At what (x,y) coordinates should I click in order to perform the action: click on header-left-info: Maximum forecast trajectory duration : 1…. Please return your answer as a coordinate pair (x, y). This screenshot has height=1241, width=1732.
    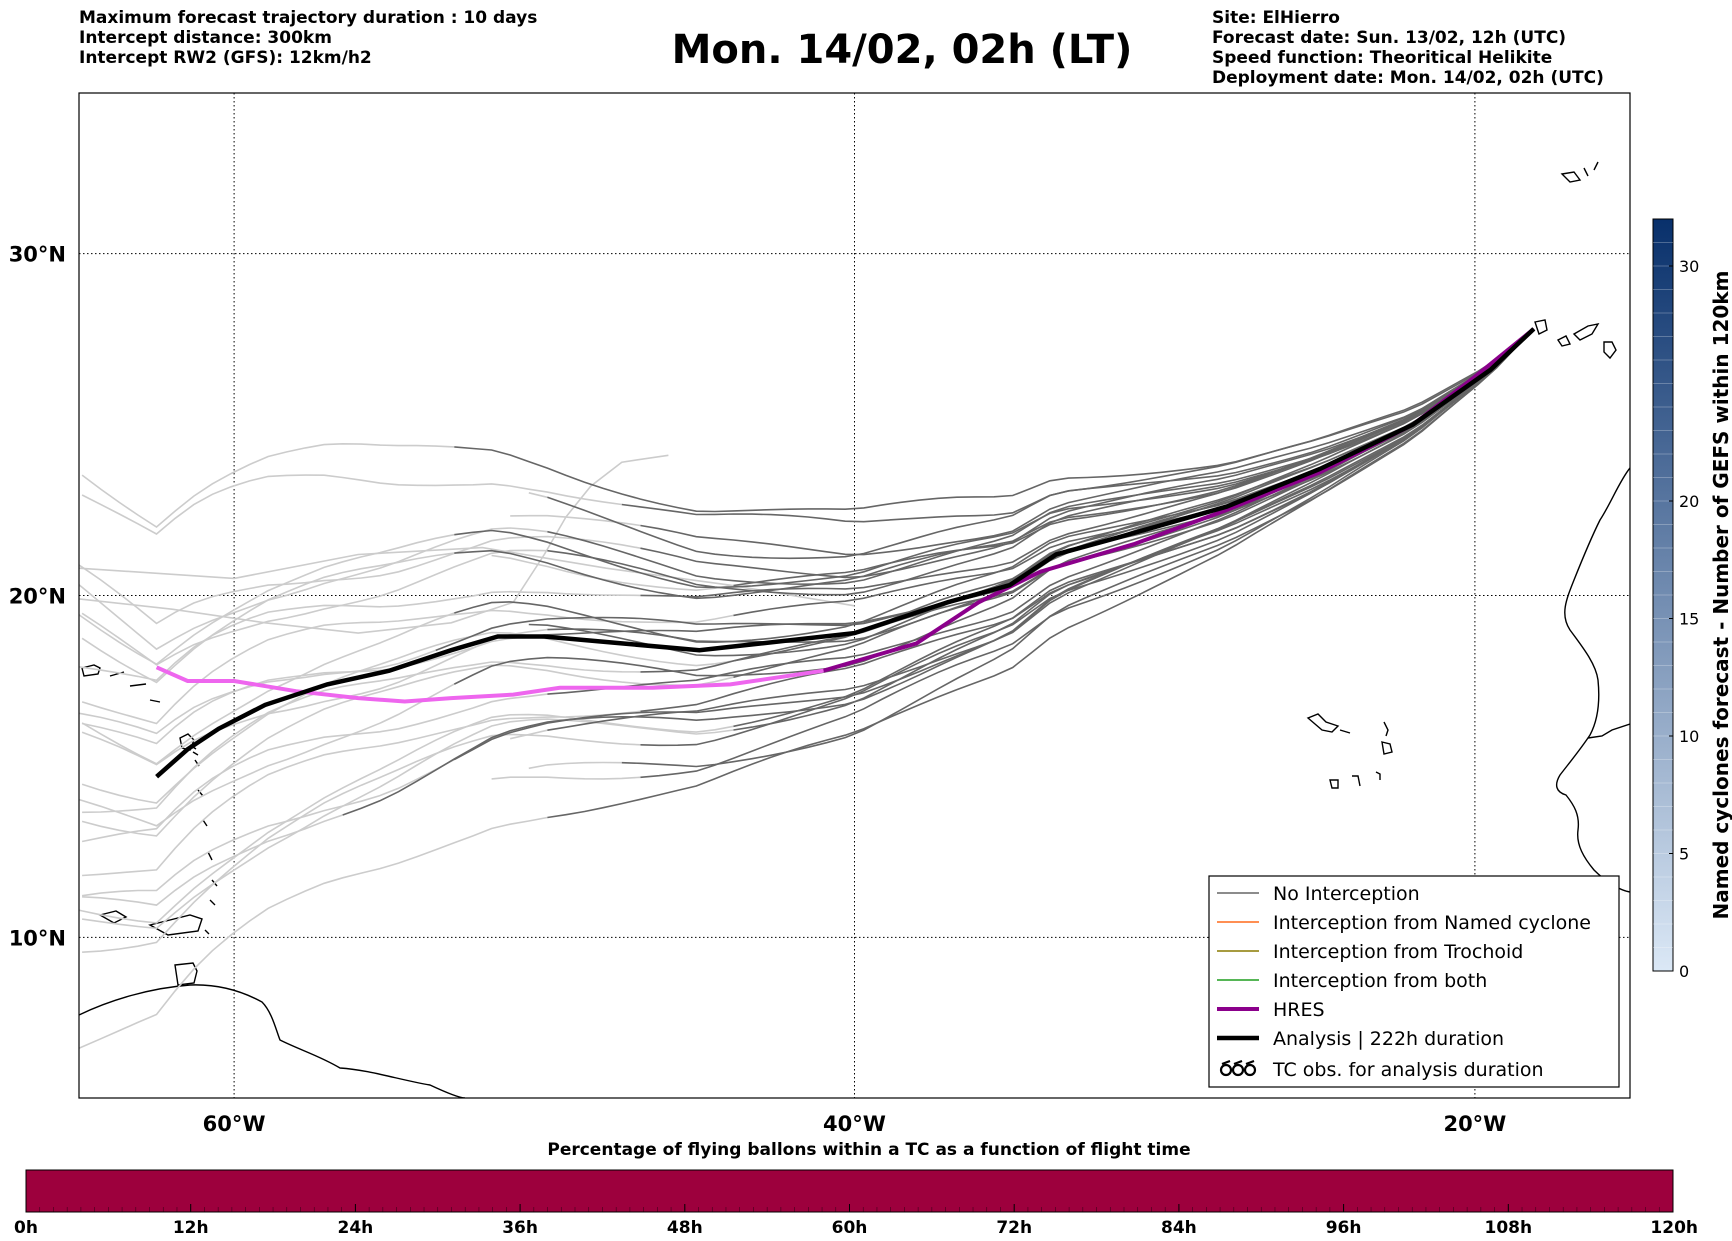
    Looking at the image, I should click on (308, 38).